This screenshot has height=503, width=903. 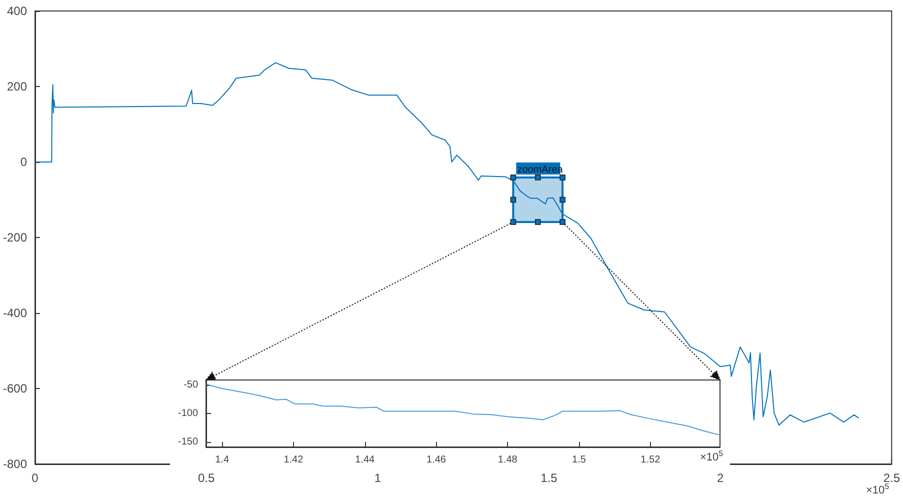 I want to click on y-tick-label: -200, so click(x=15, y=237).